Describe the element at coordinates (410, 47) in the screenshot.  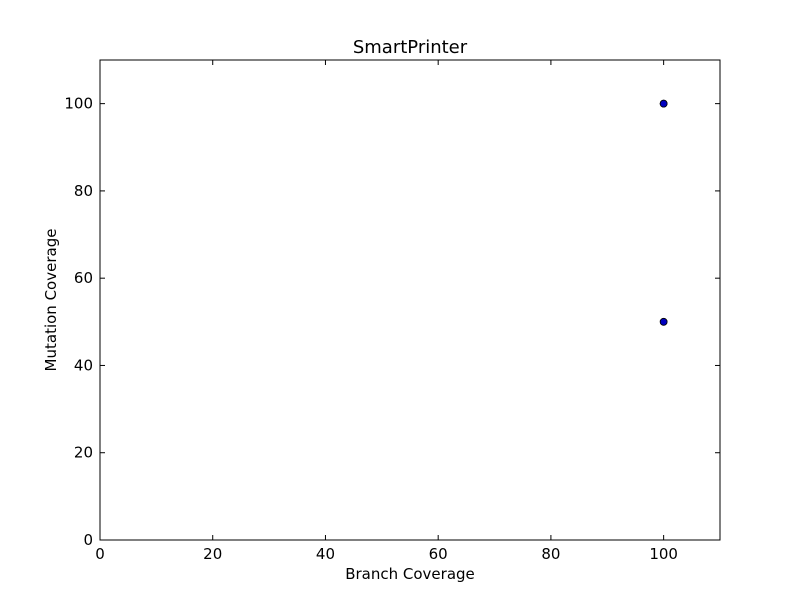
I see `chart-title: SmartPrinter` at that location.